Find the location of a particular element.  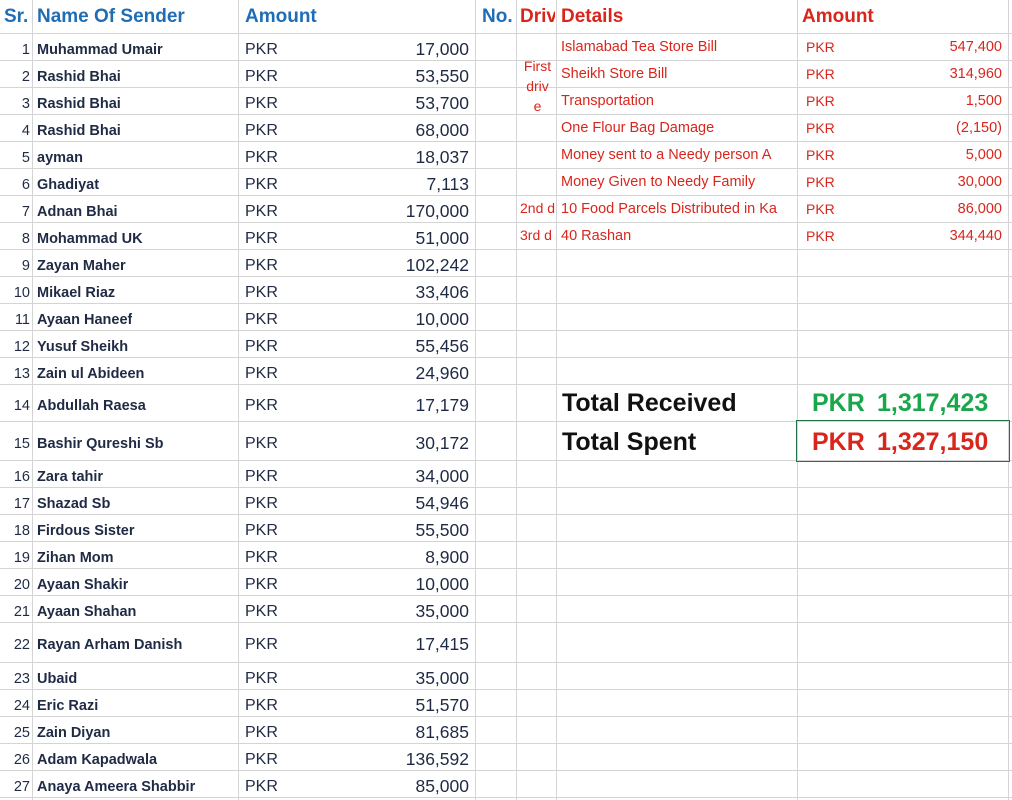

sender-sr: 26 is located at coordinates (21, 760).